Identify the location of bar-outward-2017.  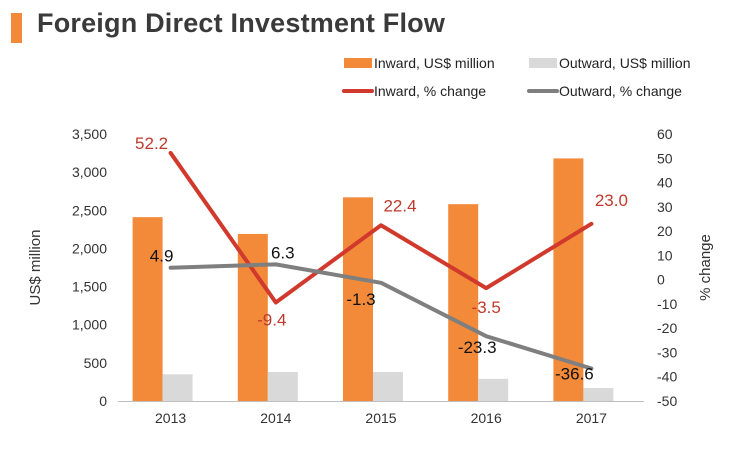
(598, 394).